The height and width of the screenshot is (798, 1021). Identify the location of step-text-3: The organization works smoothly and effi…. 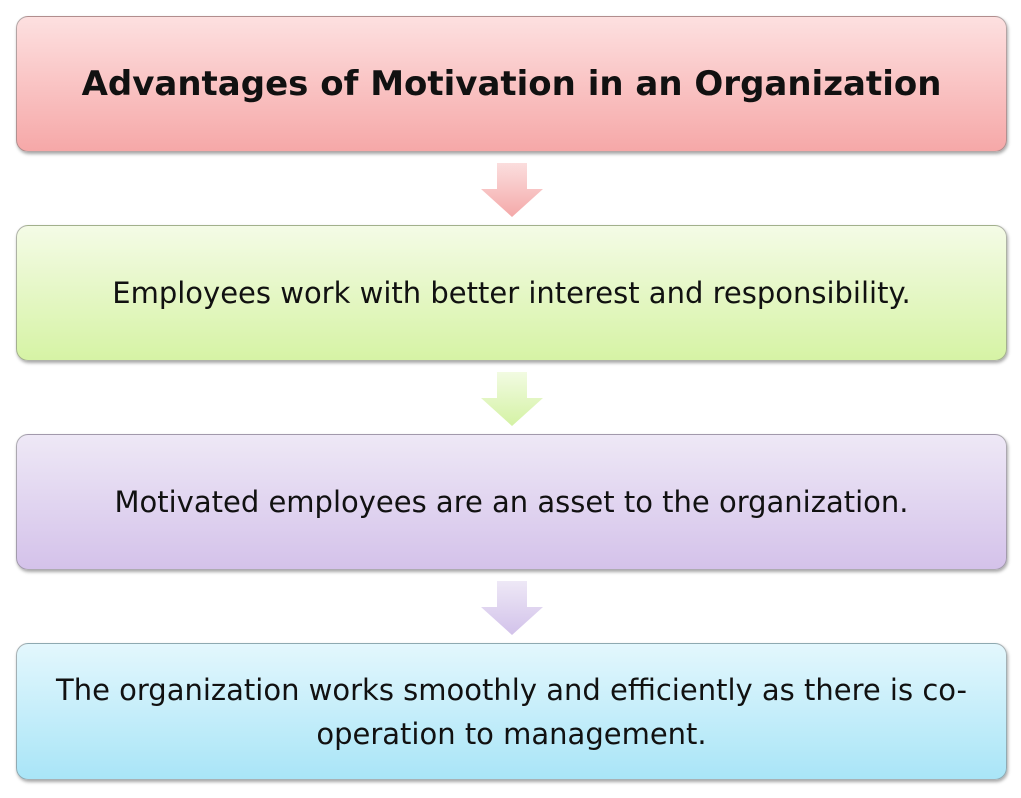
(511, 711).